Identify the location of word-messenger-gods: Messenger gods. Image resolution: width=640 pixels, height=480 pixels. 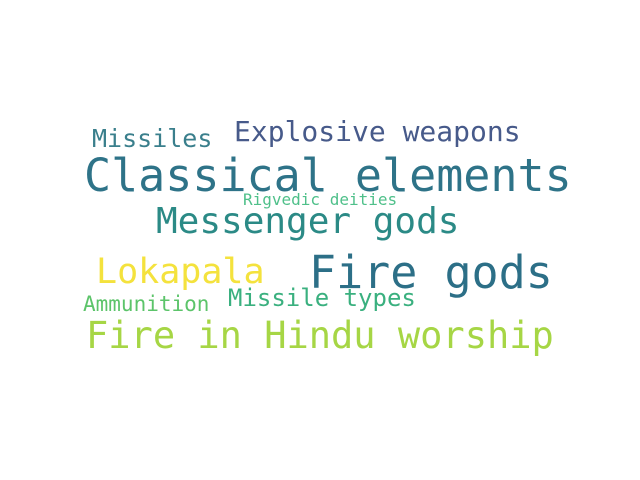
(308, 221).